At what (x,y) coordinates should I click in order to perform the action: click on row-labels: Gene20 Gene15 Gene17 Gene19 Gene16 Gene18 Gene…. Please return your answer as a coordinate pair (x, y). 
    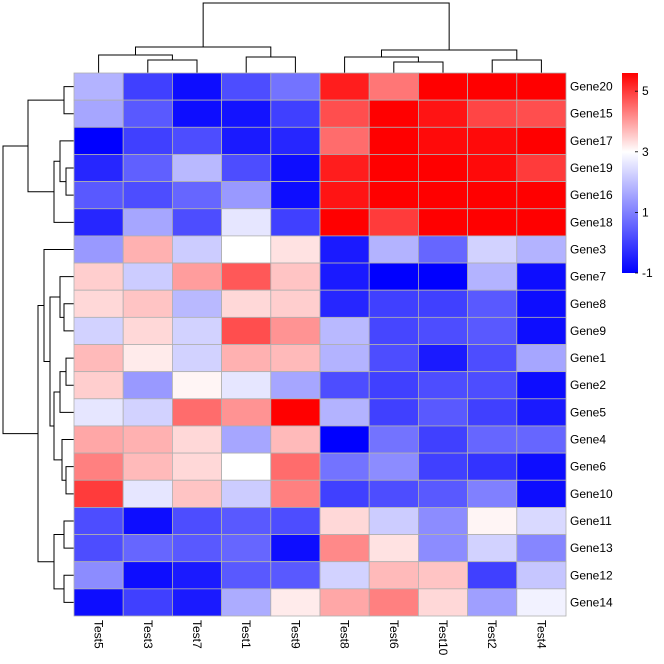
    Looking at the image, I should click on (591, 345).